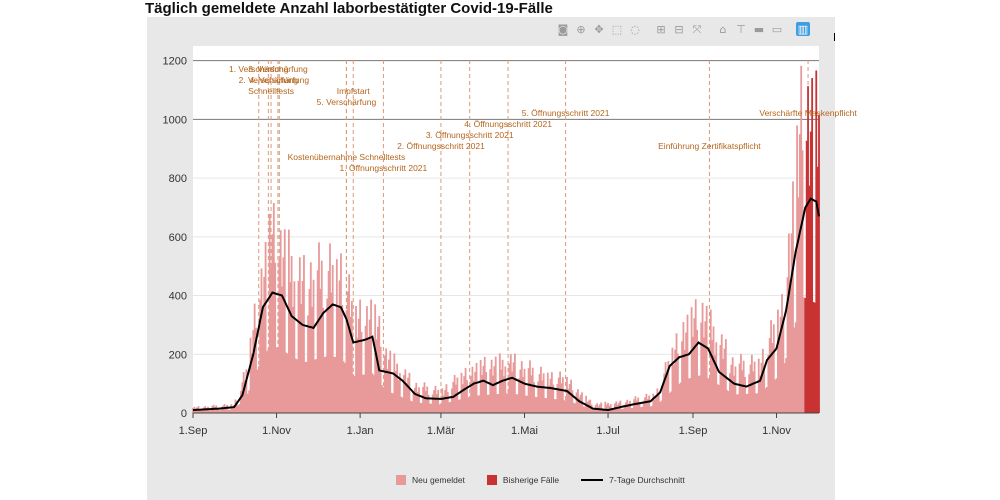 Image resolution: width=1000 pixels, height=500 pixels. Describe the element at coordinates (384, 168) in the screenshot. I see `annotation-label: 1. Öffnungsschritt 2021` at that location.